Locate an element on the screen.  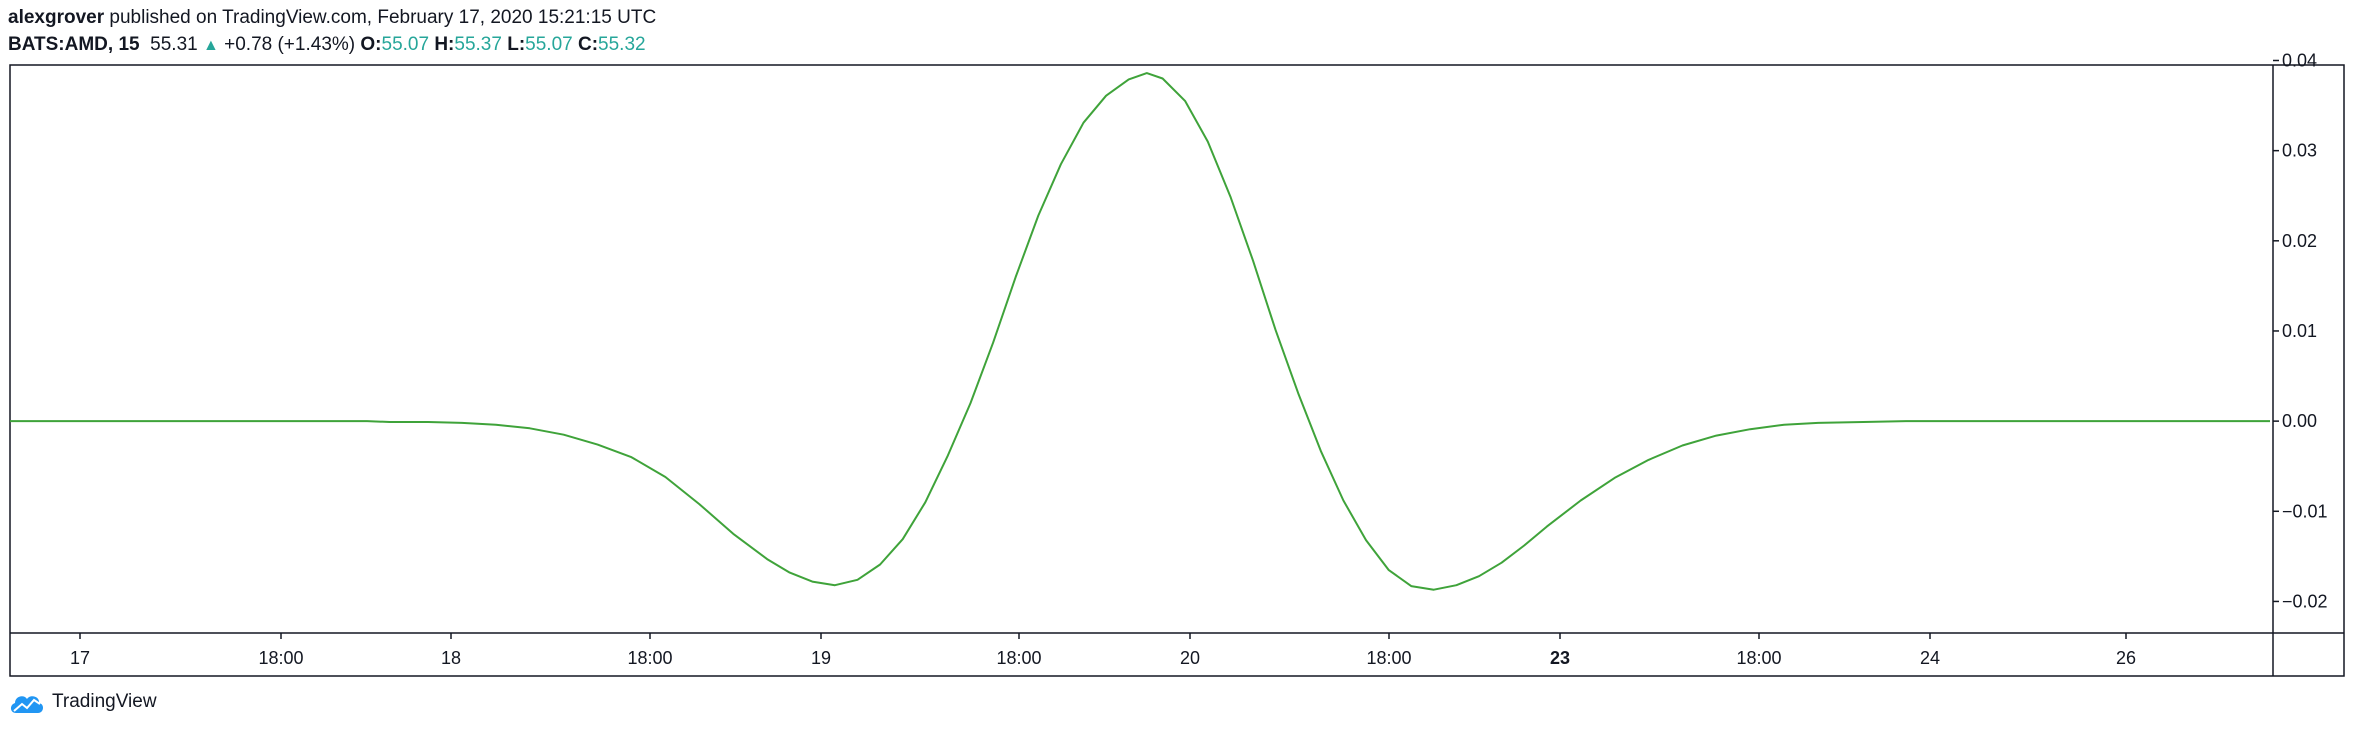
x-tick-label: 26 is located at coordinates (2126, 658).